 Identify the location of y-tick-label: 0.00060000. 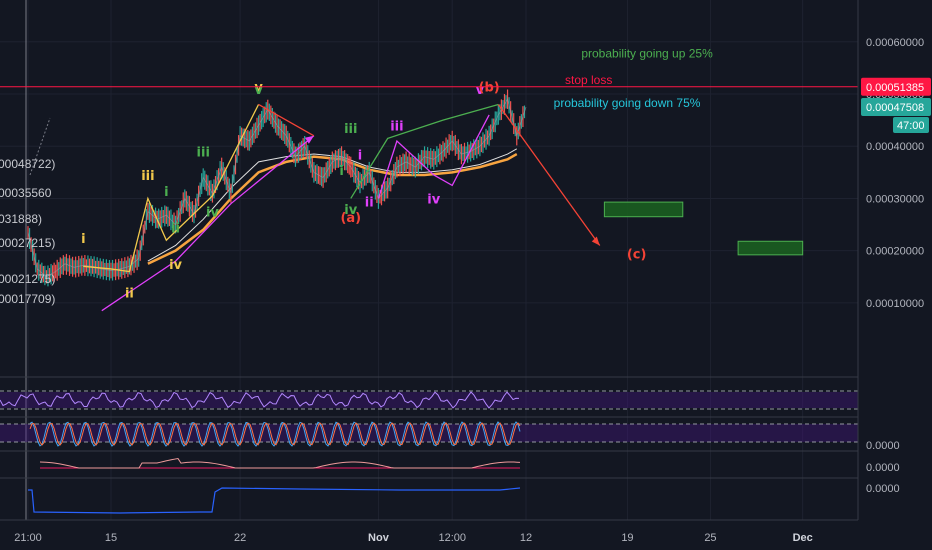
(895, 43).